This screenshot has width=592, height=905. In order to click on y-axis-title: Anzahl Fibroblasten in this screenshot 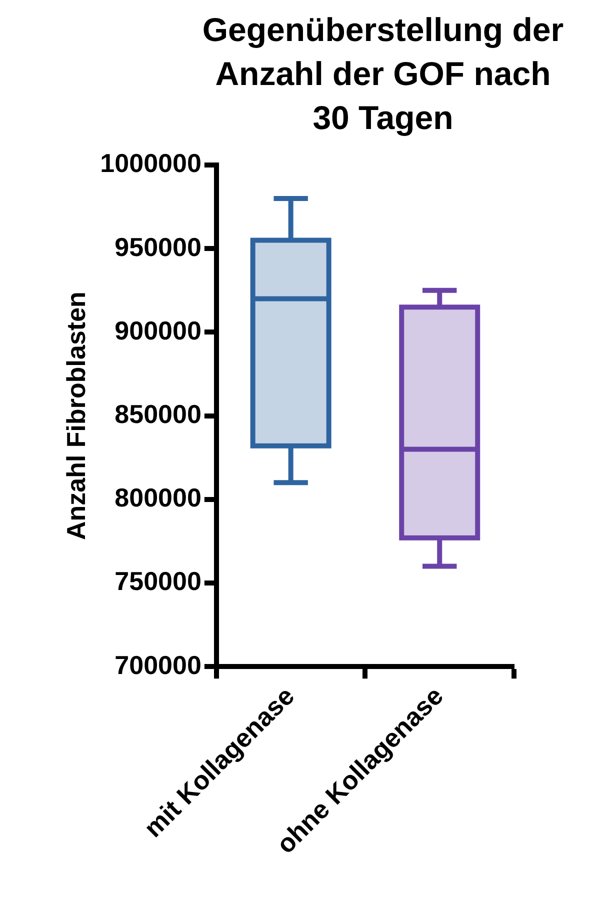, I will do `click(75, 416)`.